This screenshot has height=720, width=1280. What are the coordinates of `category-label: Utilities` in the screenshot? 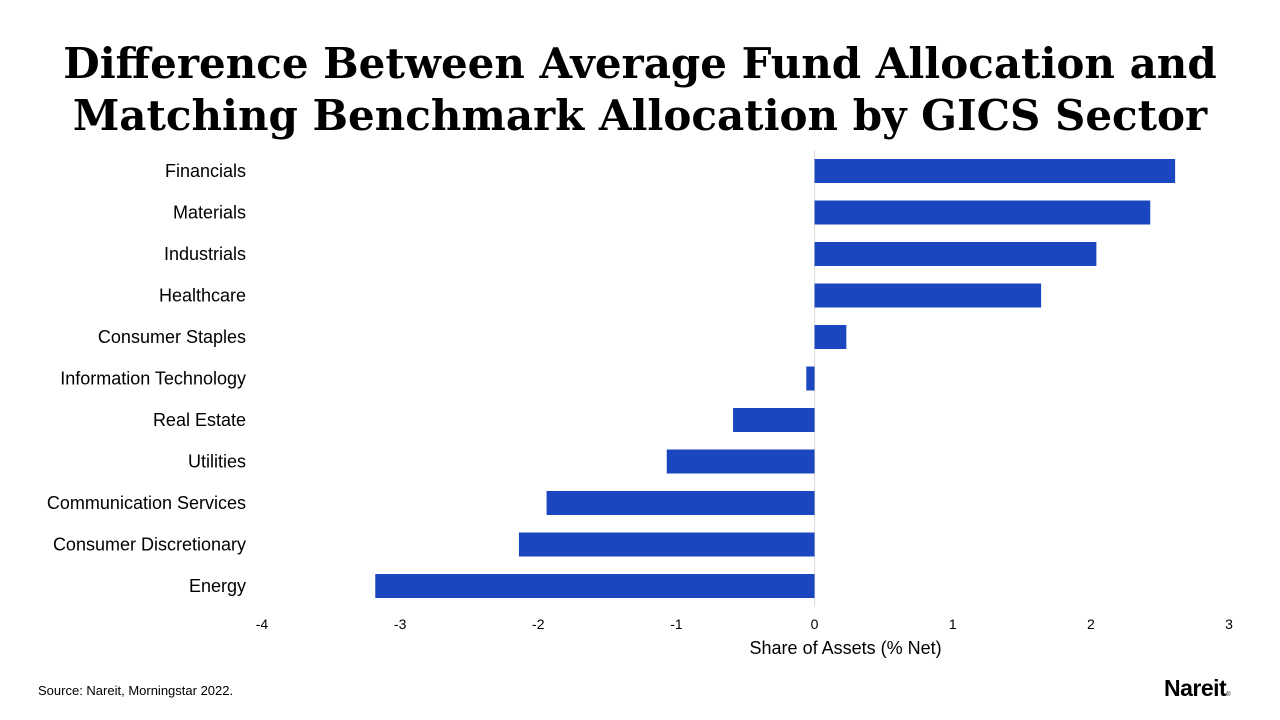 It's located at (217, 462).